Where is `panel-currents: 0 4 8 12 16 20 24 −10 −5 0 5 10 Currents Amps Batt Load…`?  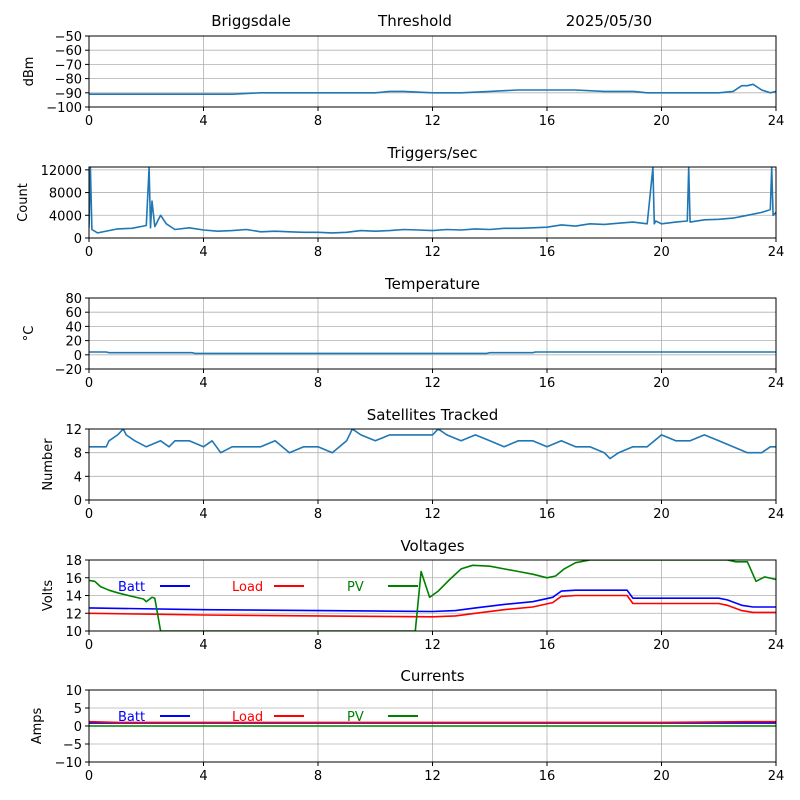
panel-currents: 0 4 8 12 16 20 24 −10 −5 0 5 10 Currents Amps Batt Load… is located at coordinates (407, 725).